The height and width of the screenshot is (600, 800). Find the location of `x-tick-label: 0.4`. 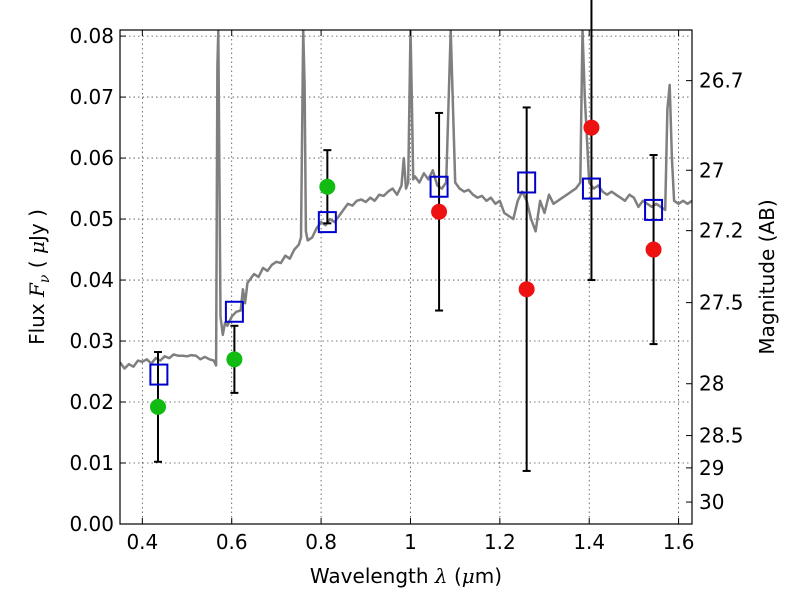

x-tick-label: 0.4 is located at coordinates (142, 542).